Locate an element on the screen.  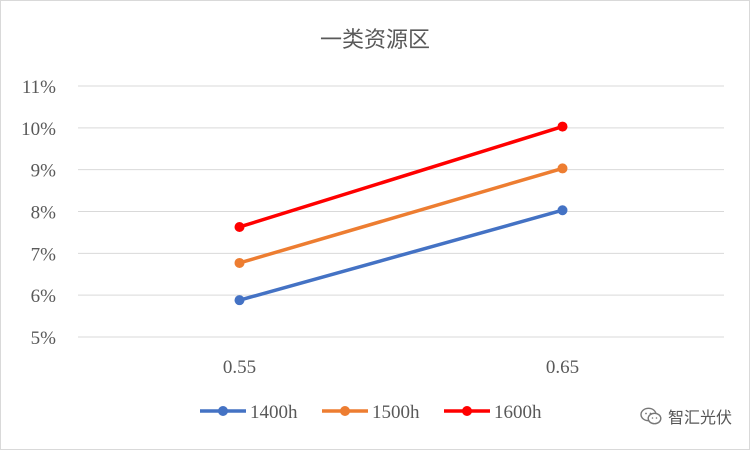
y-axis-ticks: 5% 6% 7% 8% 9% 10% 11% is located at coordinates (38, 213).